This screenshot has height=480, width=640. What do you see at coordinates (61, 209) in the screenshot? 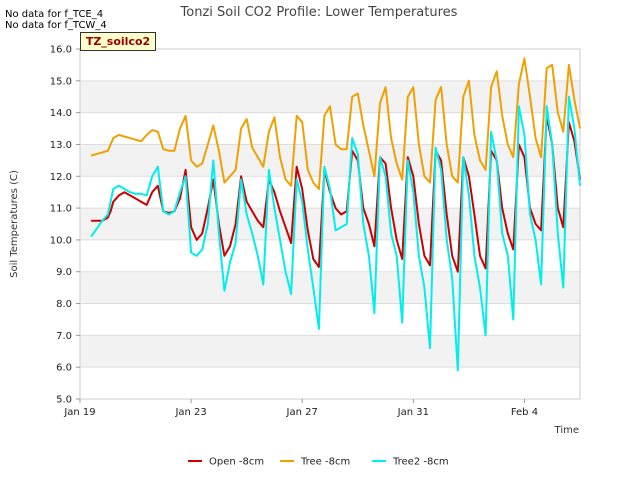
I see `y-tick-label: 11.0` at bounding box center [61, 209].